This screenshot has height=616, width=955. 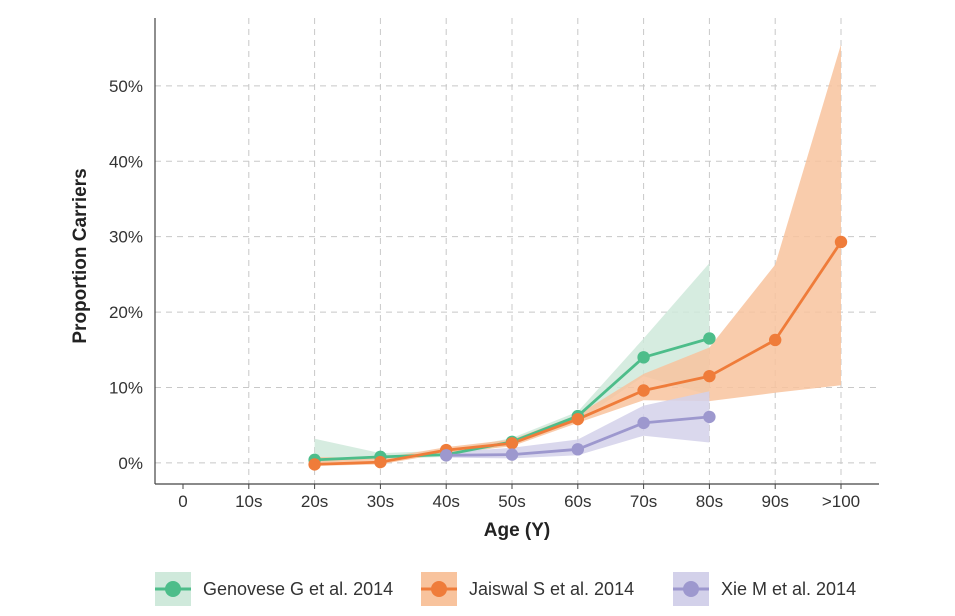 I want to click on y-axis-title: Proportion Carriers, so click(x=80, y=255).